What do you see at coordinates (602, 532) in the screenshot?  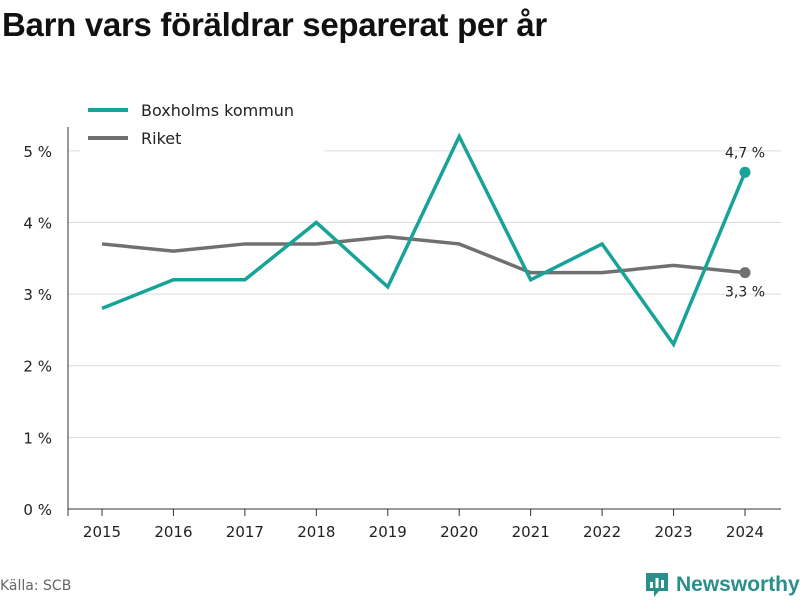 I see `x-tick-label: 2022` at bounding box center [602, 532].